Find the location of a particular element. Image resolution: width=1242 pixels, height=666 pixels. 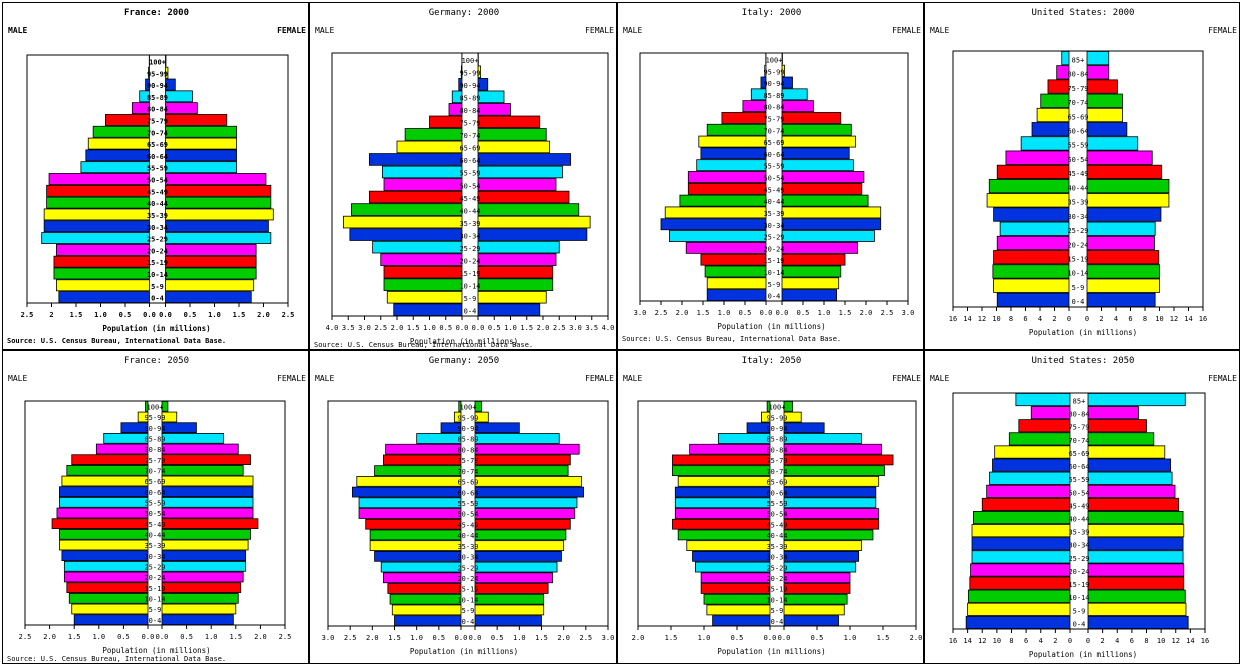

x-tick-label: 4.0 is located at coordinates (608, 328).